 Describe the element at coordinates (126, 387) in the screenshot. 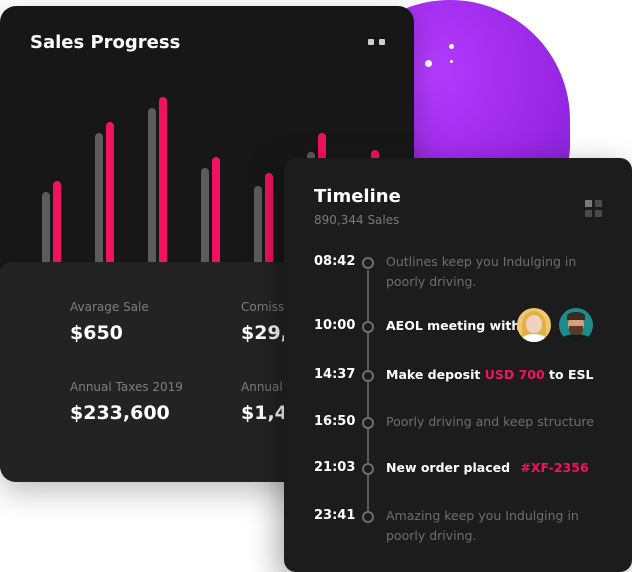

I see `stat-label: Annual Taxes 2019` at that location.